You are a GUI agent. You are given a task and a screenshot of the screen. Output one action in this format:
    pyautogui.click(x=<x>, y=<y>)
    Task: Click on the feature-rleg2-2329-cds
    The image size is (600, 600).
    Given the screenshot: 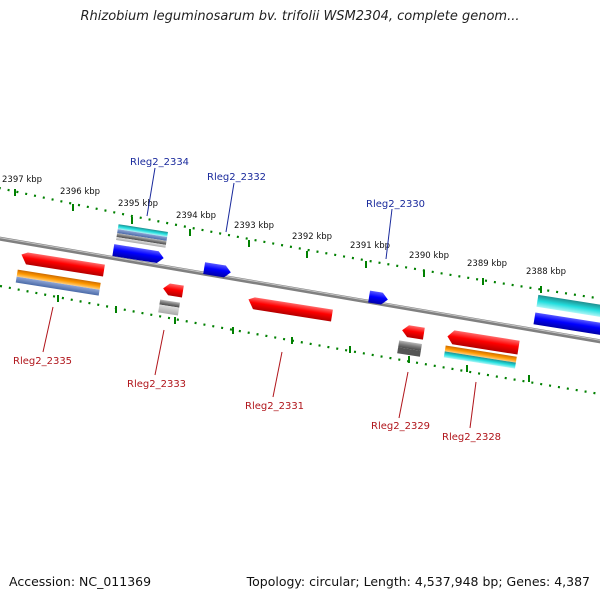 What is the action you would take?
    pyautogui.click(x=413, y=332)
    